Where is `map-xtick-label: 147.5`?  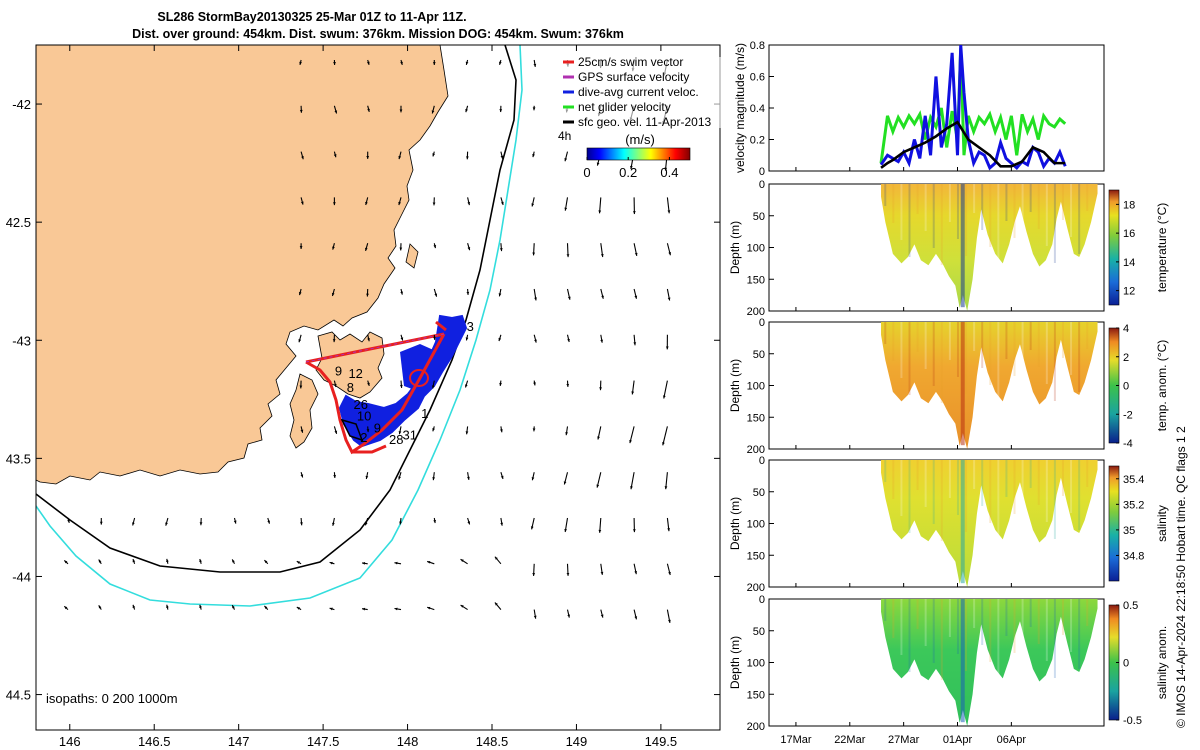 map-xtick-label: 147.5 is located at coordinates (323, 741).